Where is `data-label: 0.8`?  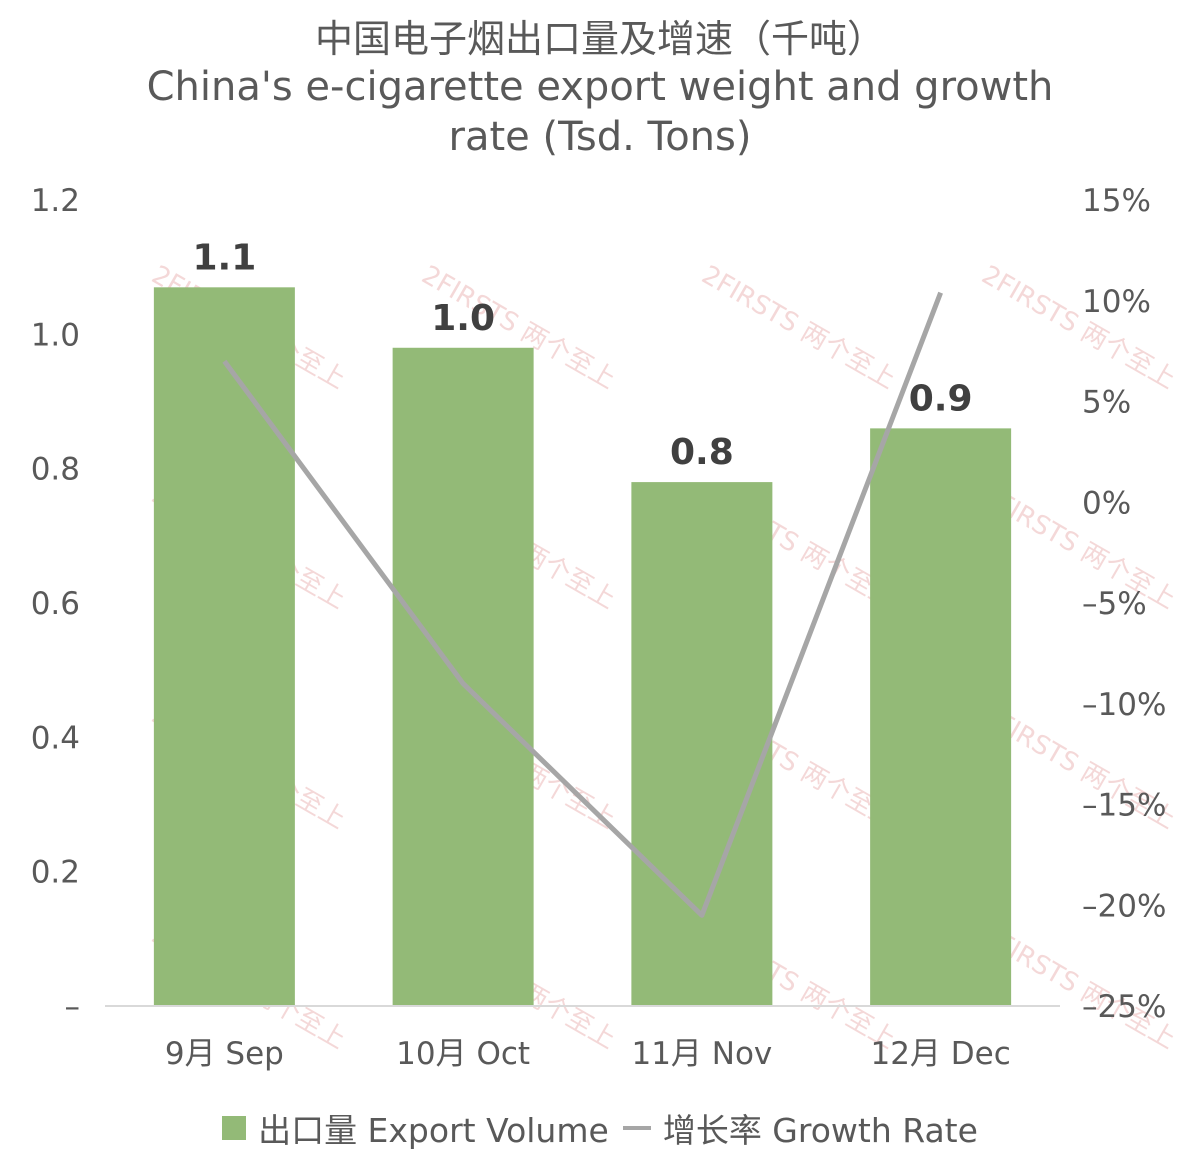
data-label: 0.8 is located at coordinates (702, 452).